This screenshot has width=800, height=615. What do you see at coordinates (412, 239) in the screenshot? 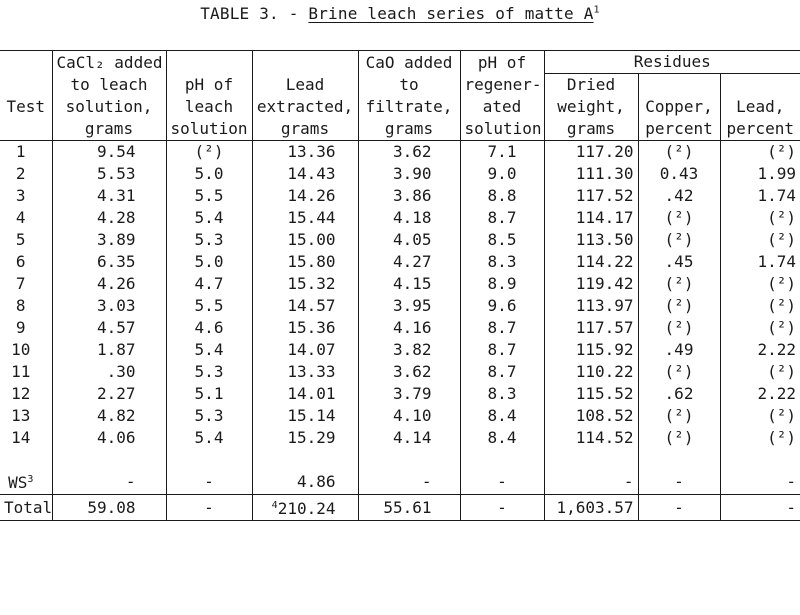
I see `cell-cao-added-value: 4.05` at bounding box center [412, 239].